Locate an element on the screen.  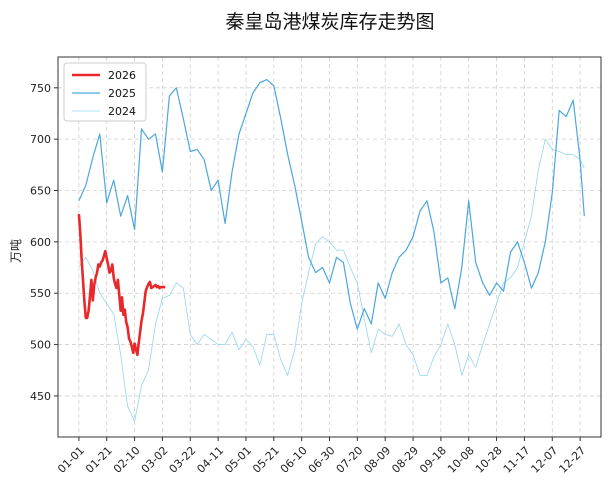
x-tick-label: 08-09 is located at coordinates (378, 460).